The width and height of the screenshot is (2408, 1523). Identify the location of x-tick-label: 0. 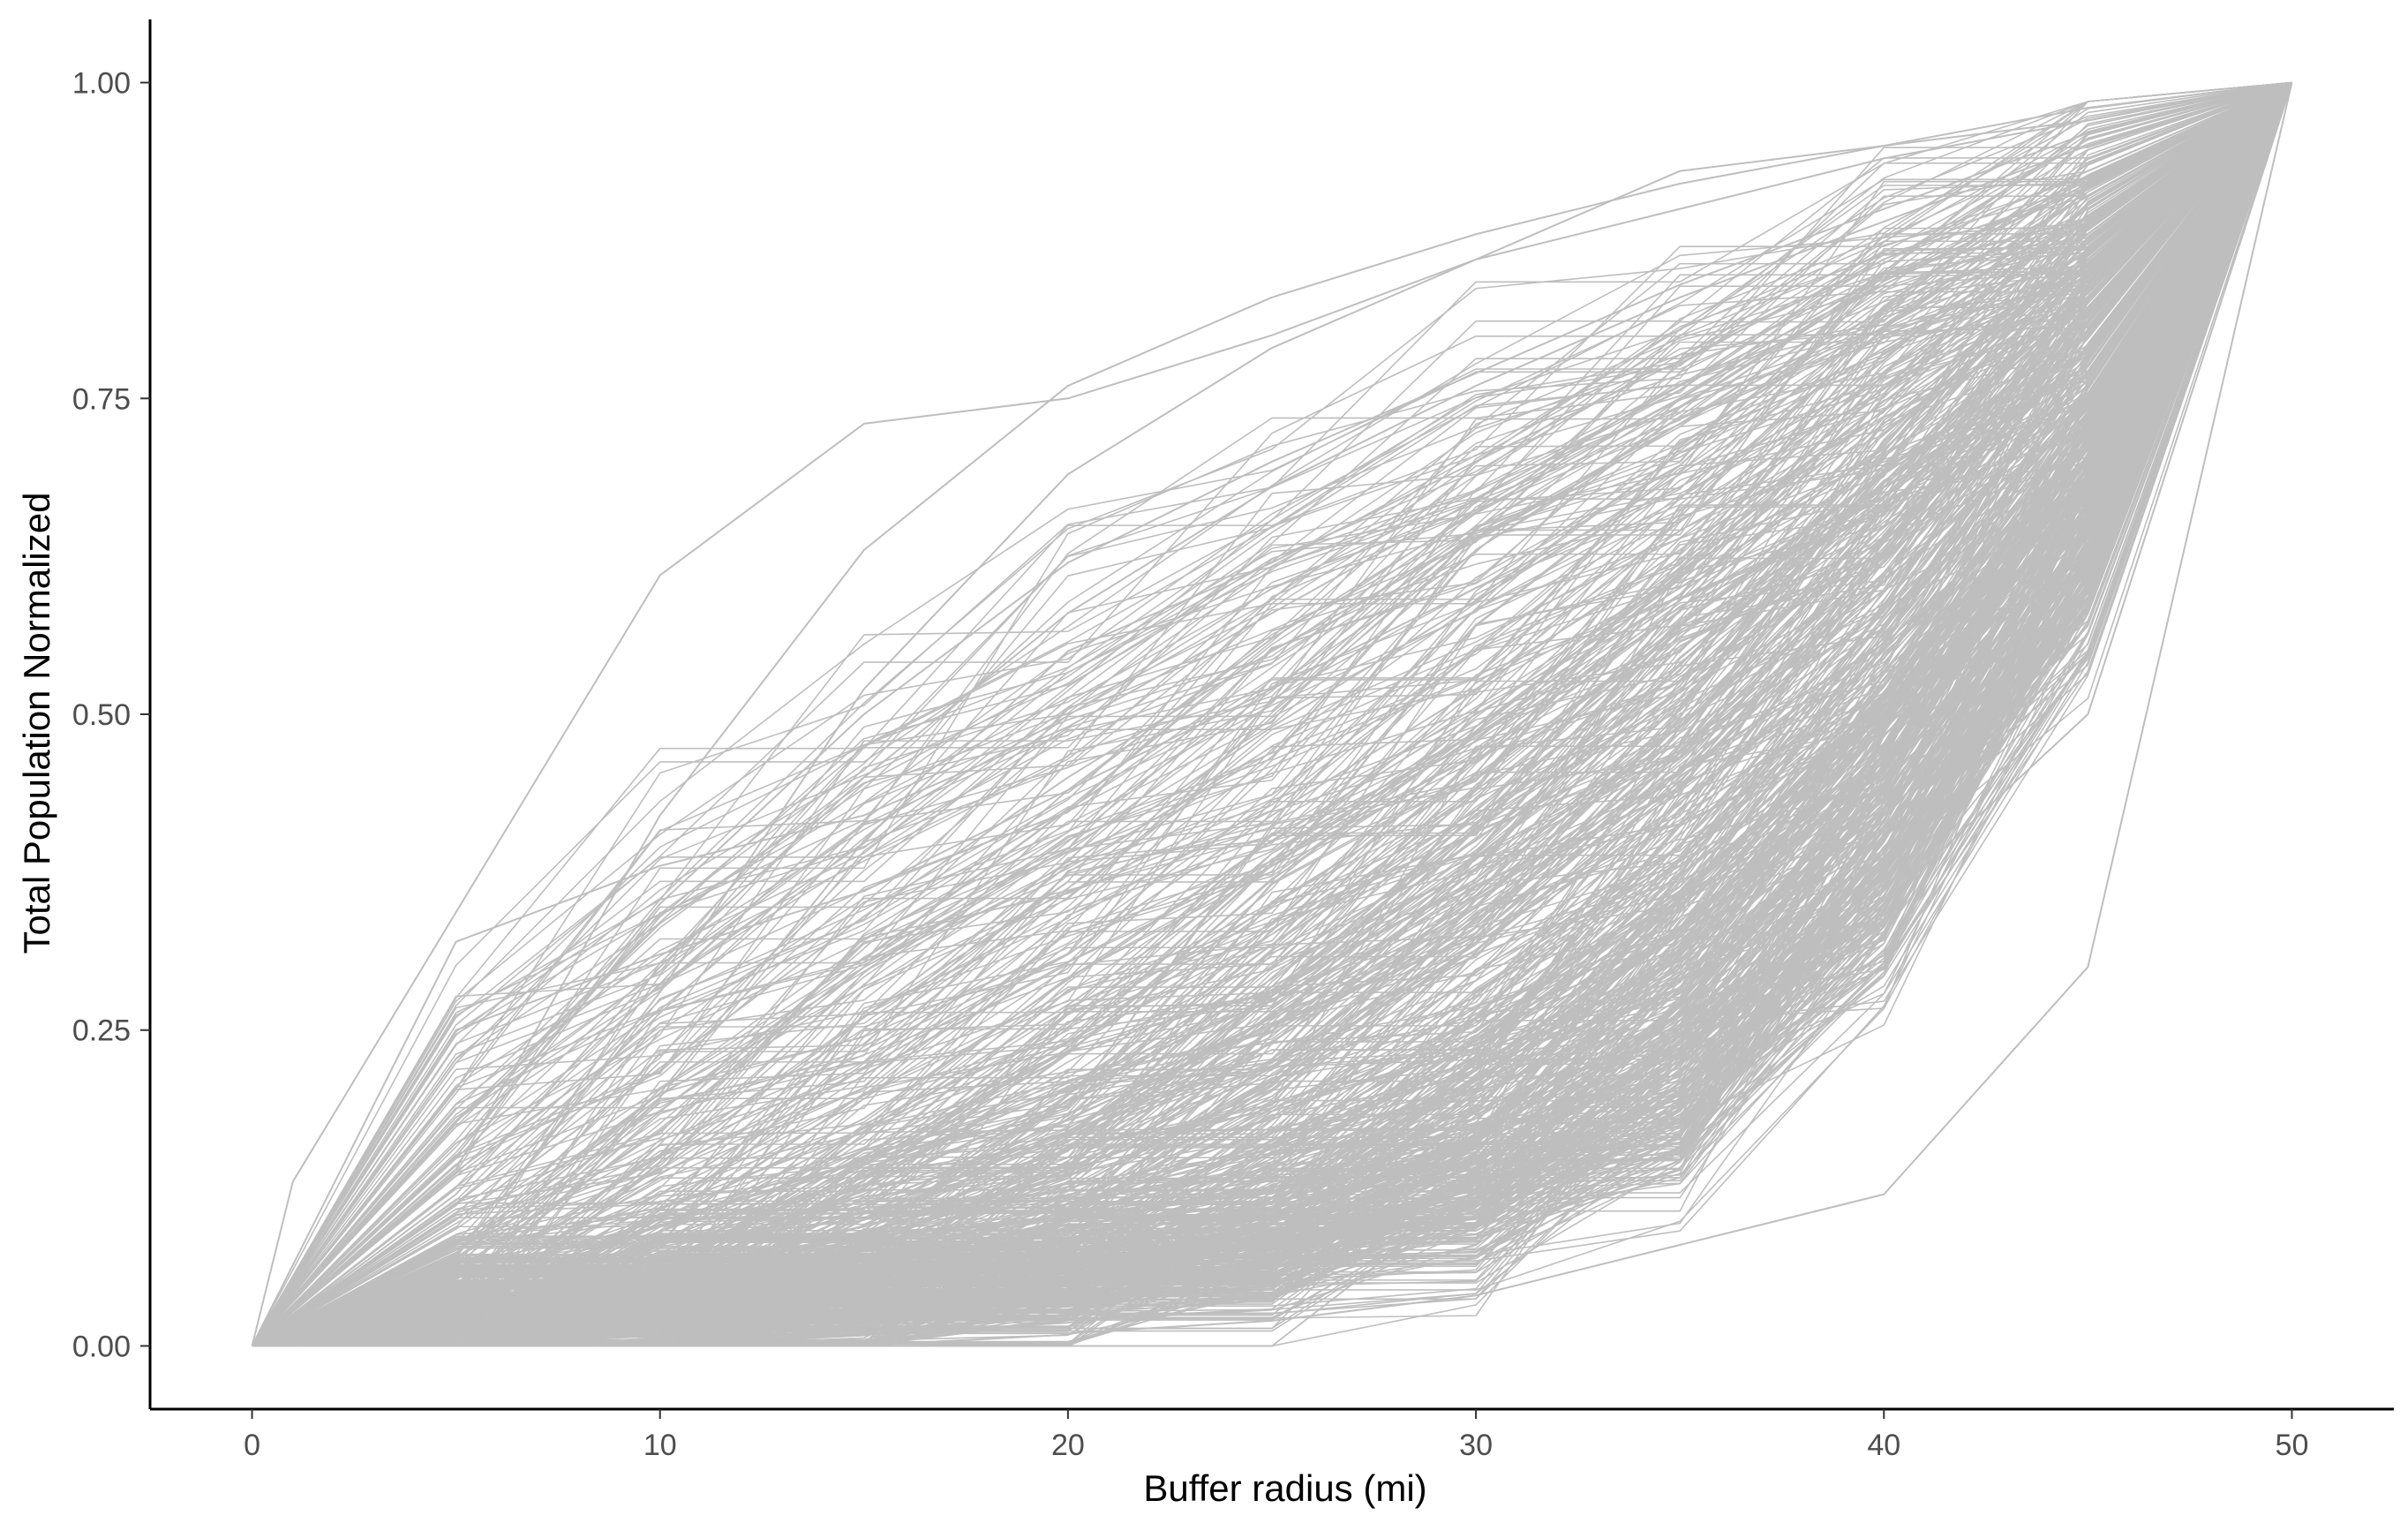
(252, 1445).